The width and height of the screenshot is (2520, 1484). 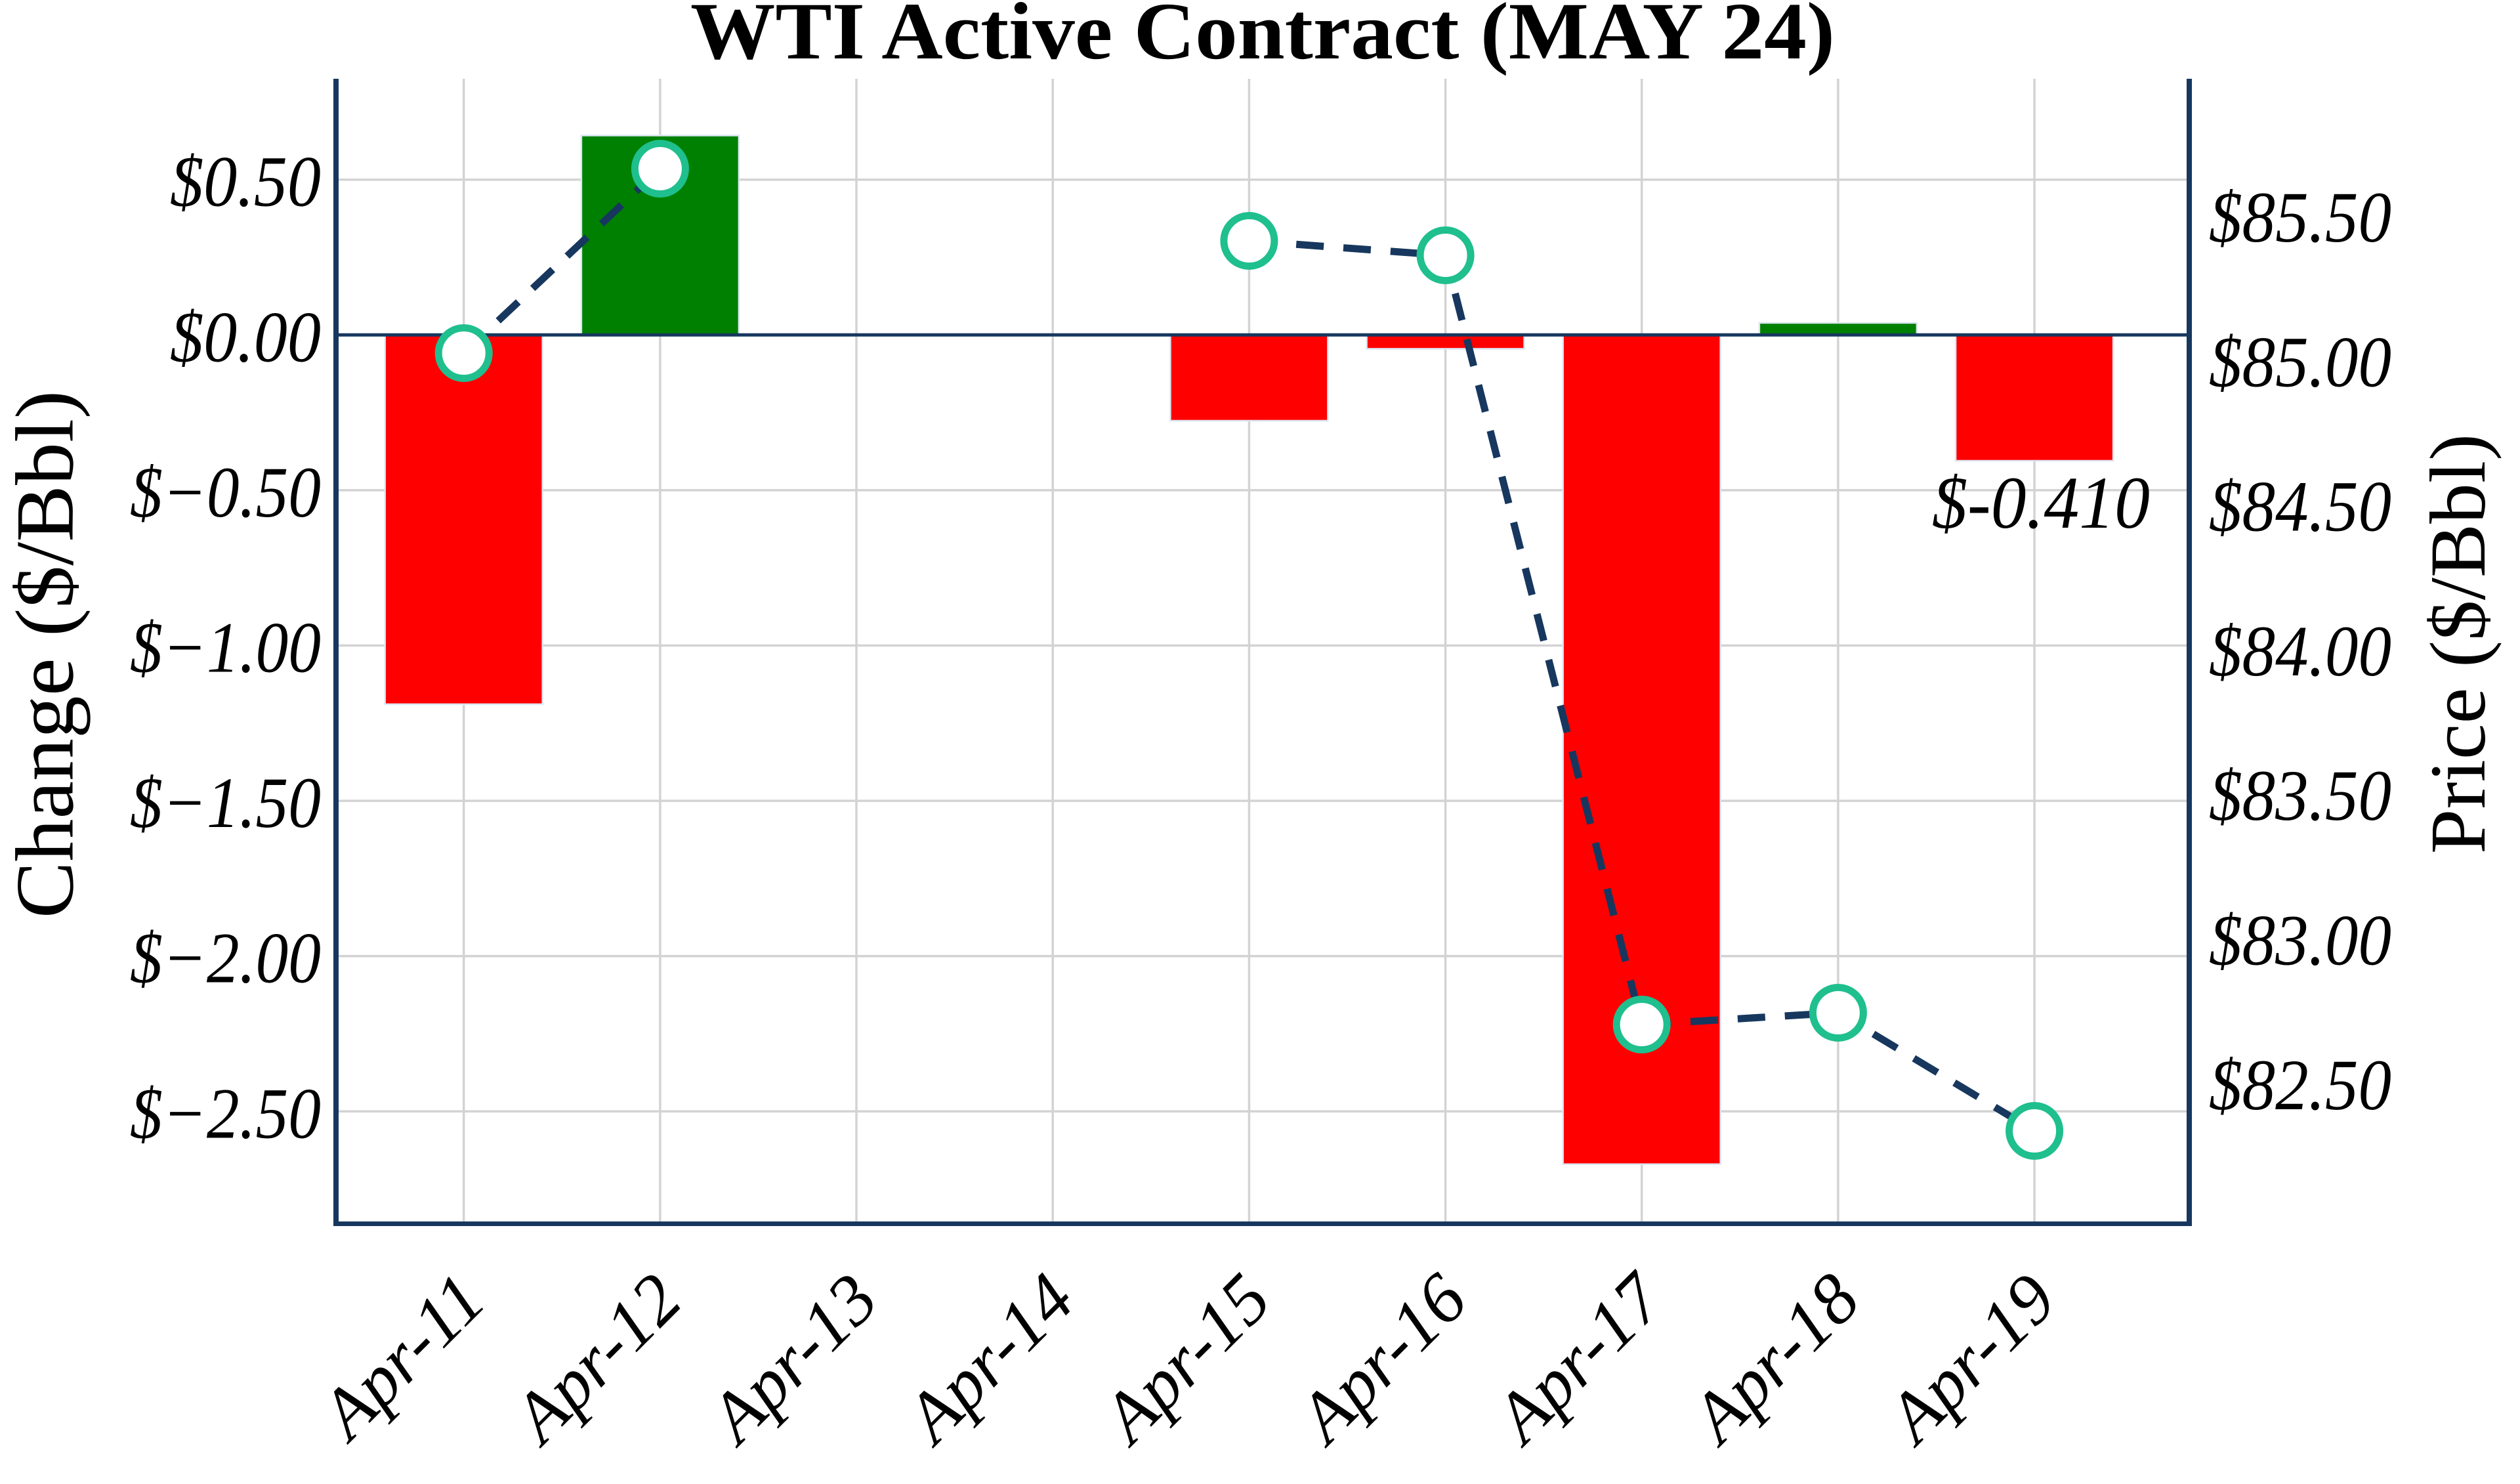 I want to click on svg-text: $83.00, so click(x=2300, y=941).